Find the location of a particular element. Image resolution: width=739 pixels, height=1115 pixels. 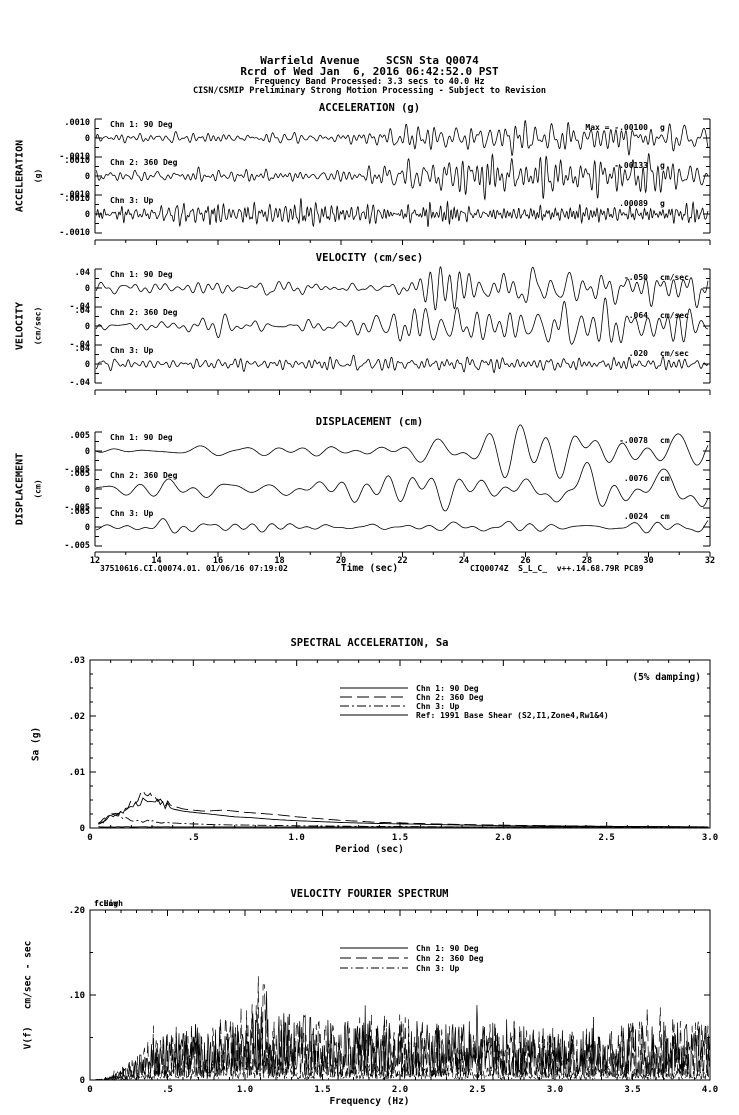

velocity-chn2-label: Chn 2: 360 Deg is located at coordinates (144, 312).